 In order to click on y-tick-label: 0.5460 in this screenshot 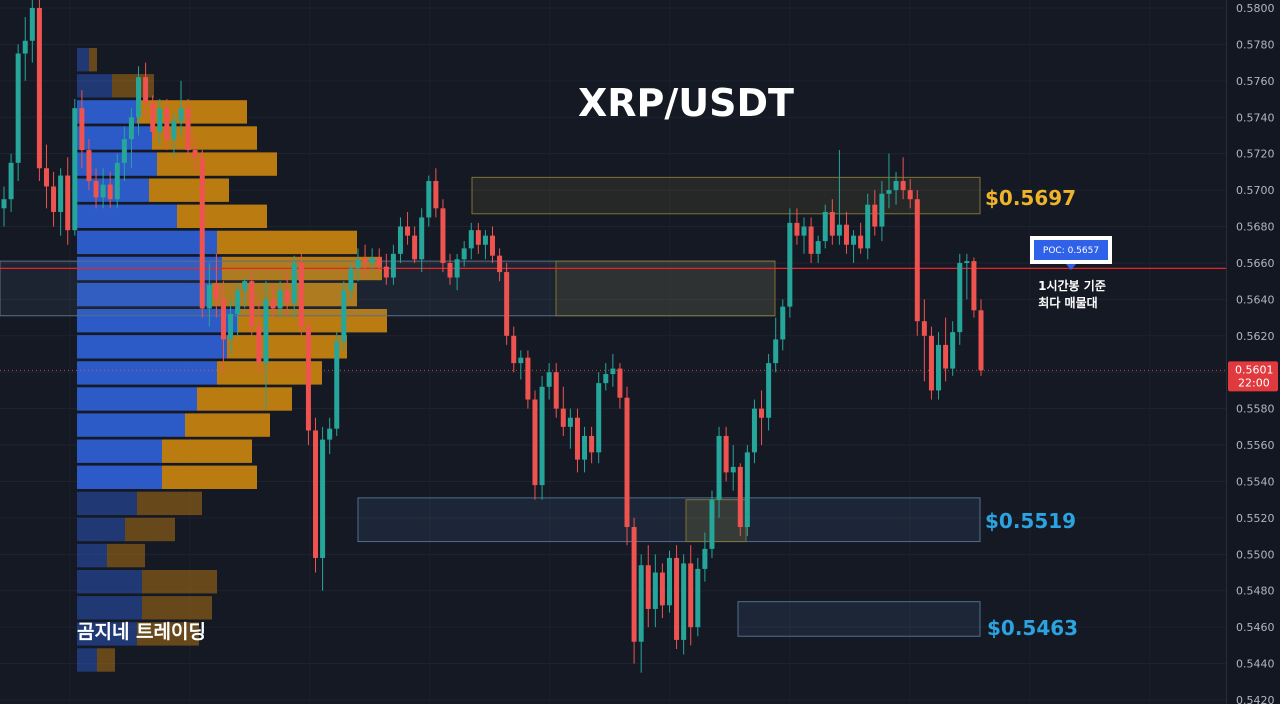, I will do `click(1255, 627)`.